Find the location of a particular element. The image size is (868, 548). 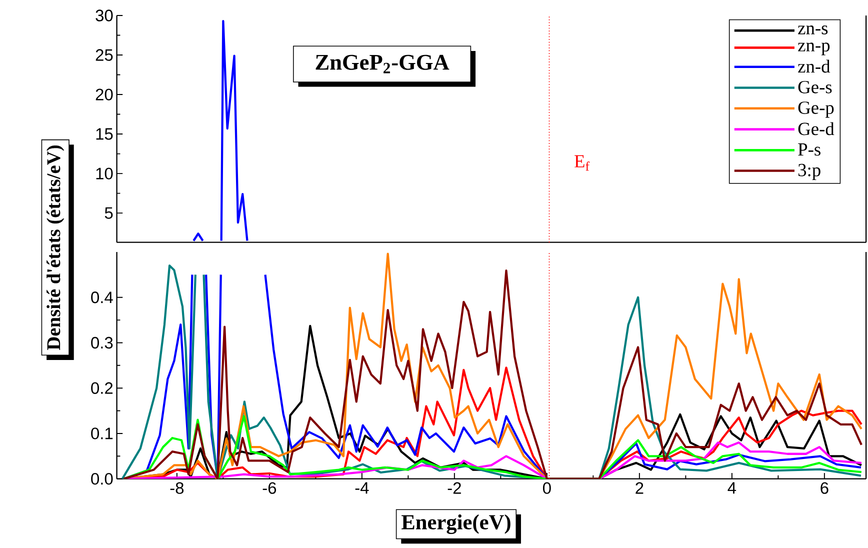

y-tick-label: 0.0 is located at coordinates (102, 479).